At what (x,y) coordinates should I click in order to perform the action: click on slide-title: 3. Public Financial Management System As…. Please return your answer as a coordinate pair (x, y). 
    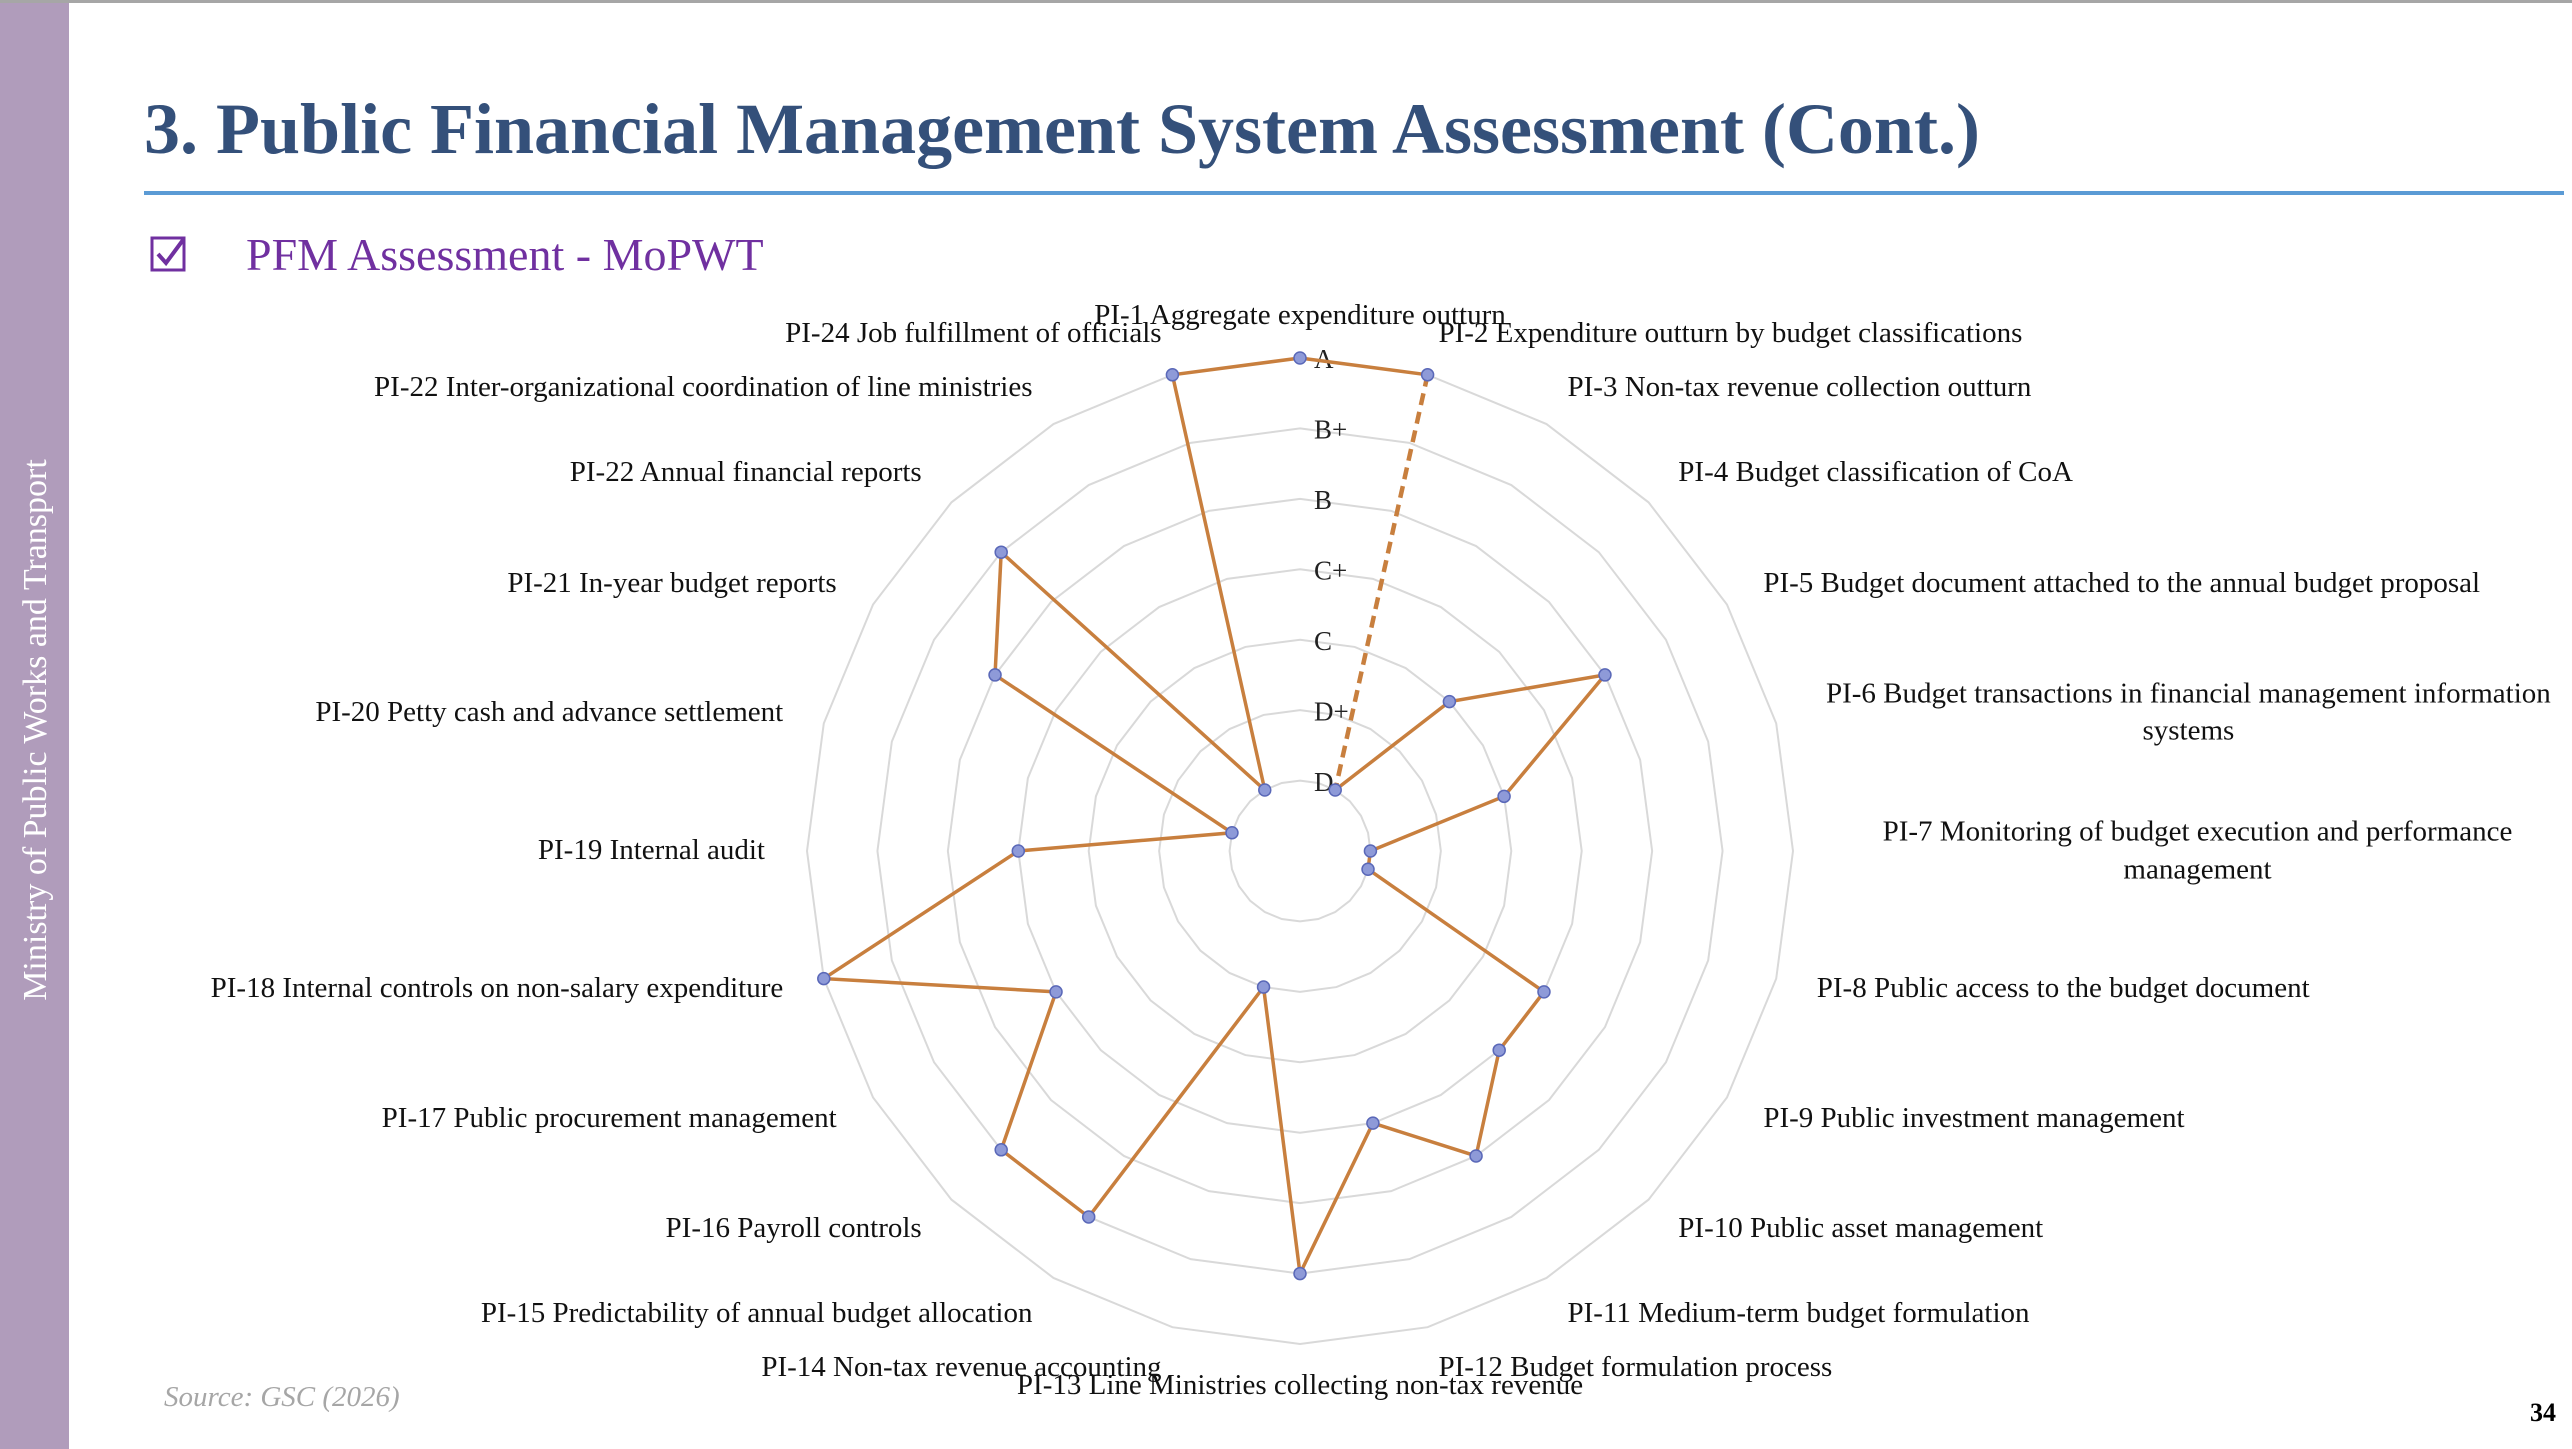
    Looking at the image, I should click on (1062, 129).